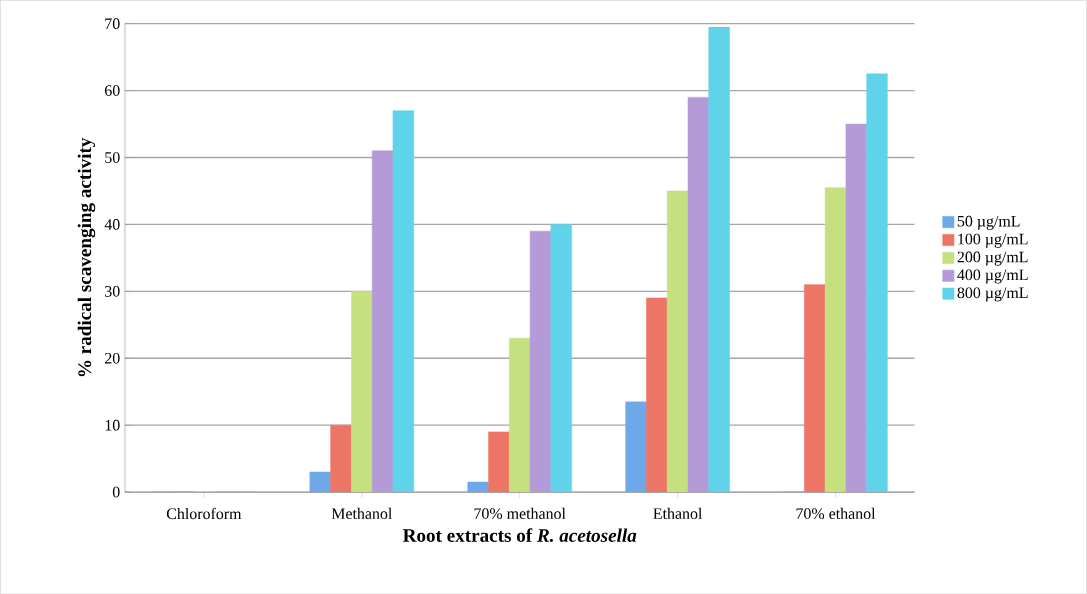  What do you see at coordinates (520, 513) in the screenshot?
I see `x-tick-label: 70% methanol` at bounding box center [520, 513].